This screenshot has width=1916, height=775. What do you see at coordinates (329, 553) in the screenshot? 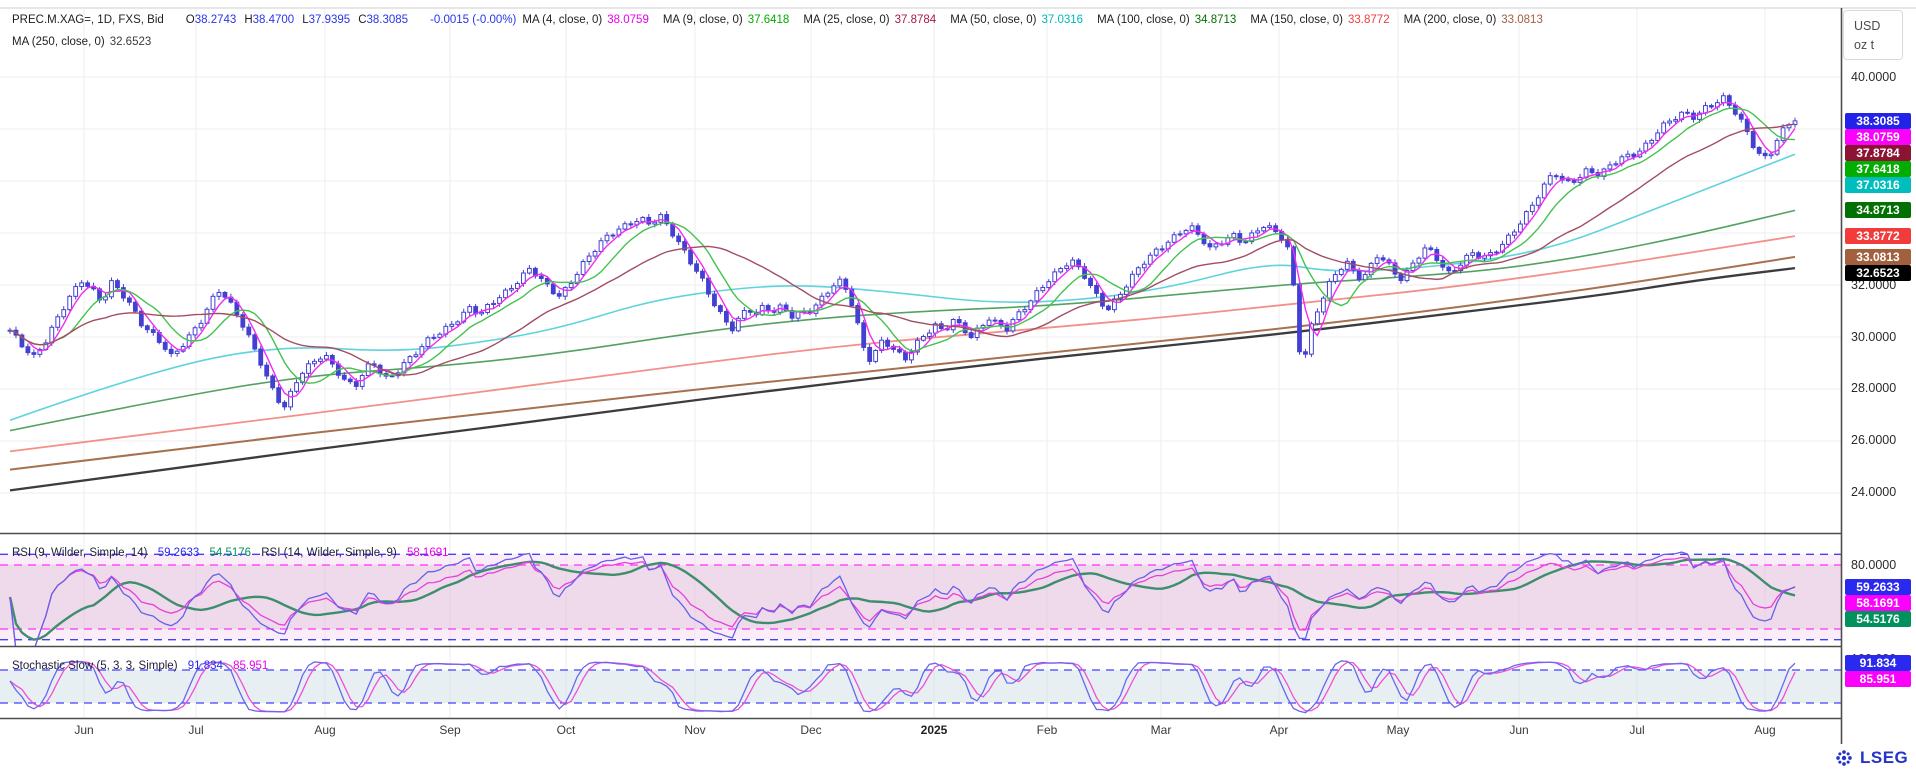
I see `rsi-14-label: RSI (14, Wilder, Simple, 9)` at bounding box center [329, 553].